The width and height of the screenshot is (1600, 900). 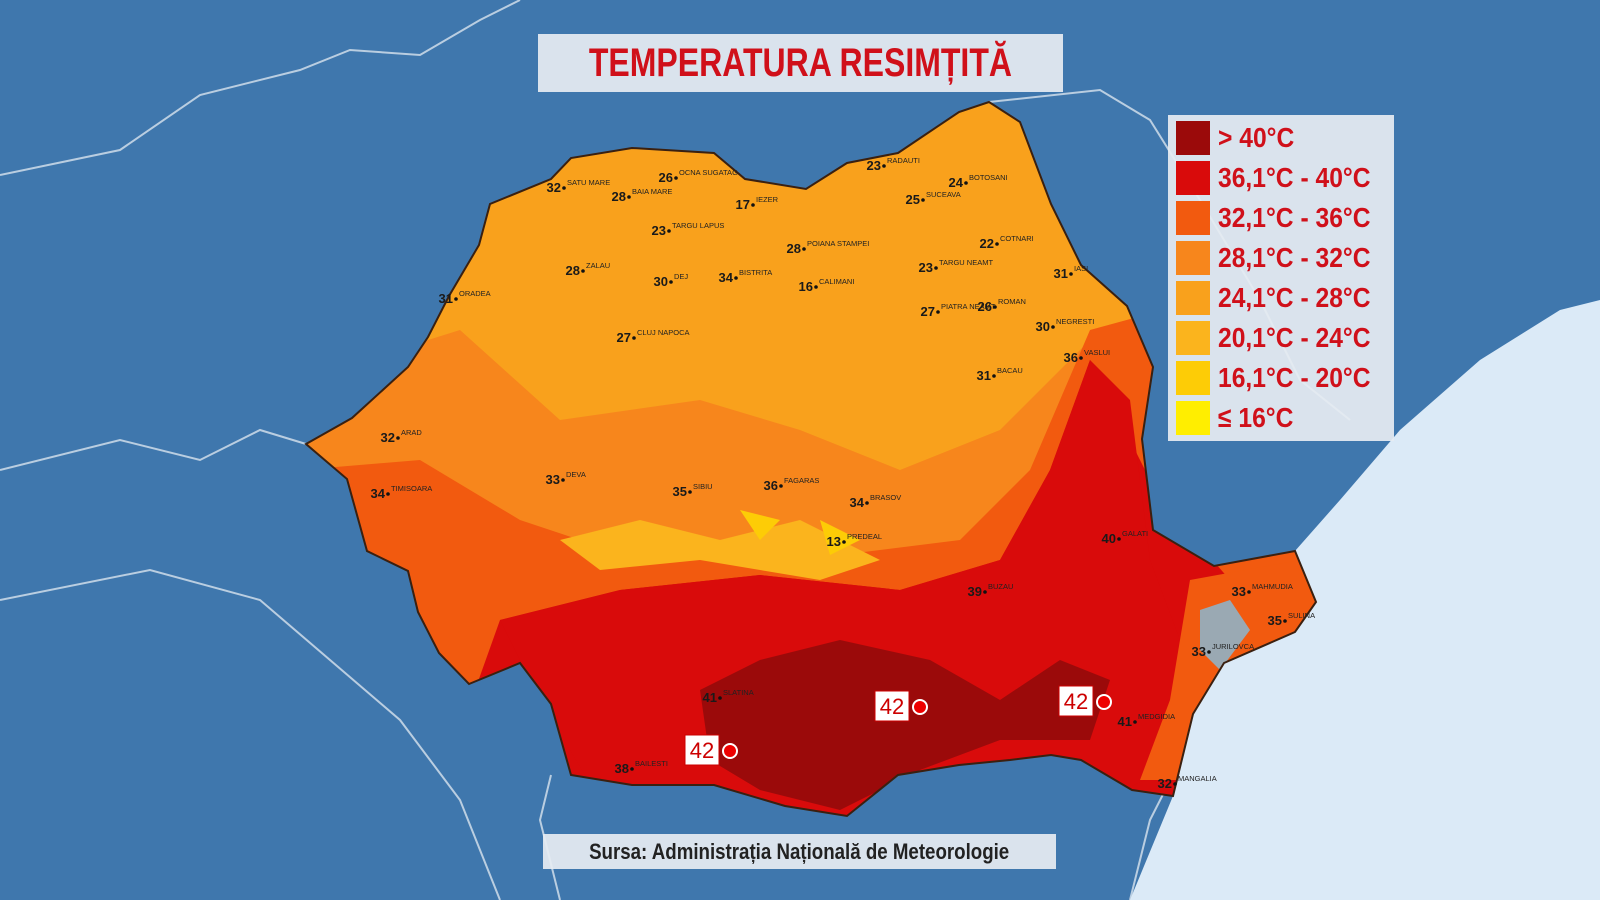 What do you see at coordinates (988, 177) in the screenshot?
I see `station-name: BOTOSANI` at bounding box center [988, 177].